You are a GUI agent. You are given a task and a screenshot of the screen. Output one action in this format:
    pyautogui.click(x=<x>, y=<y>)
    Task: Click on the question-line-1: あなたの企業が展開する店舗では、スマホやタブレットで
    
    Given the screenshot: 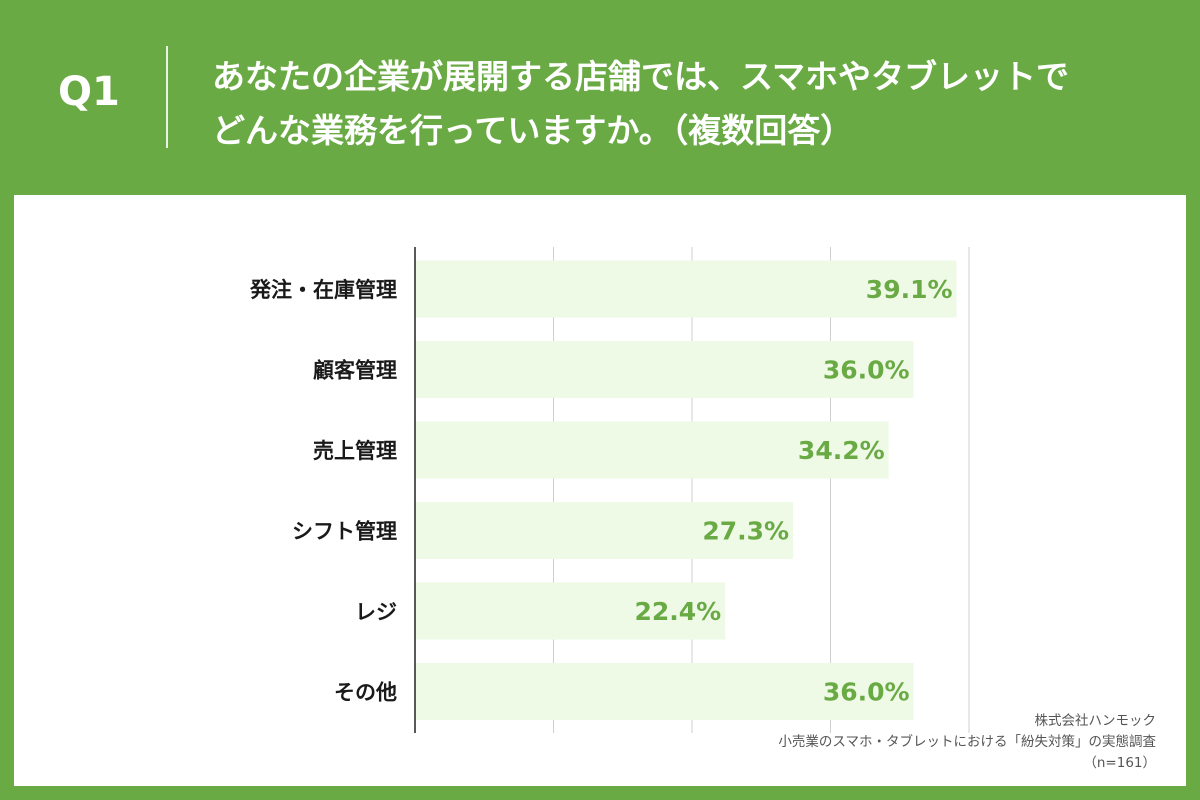 What is the action you would take?
    pyautogui.click(x=641, y=76)
    